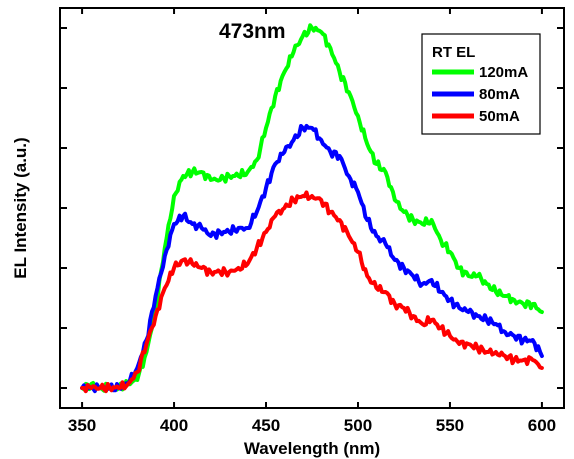  Describe the element at coordinates (266, 425) in the screenshot. I see `x-tick-label: 450` at that location.